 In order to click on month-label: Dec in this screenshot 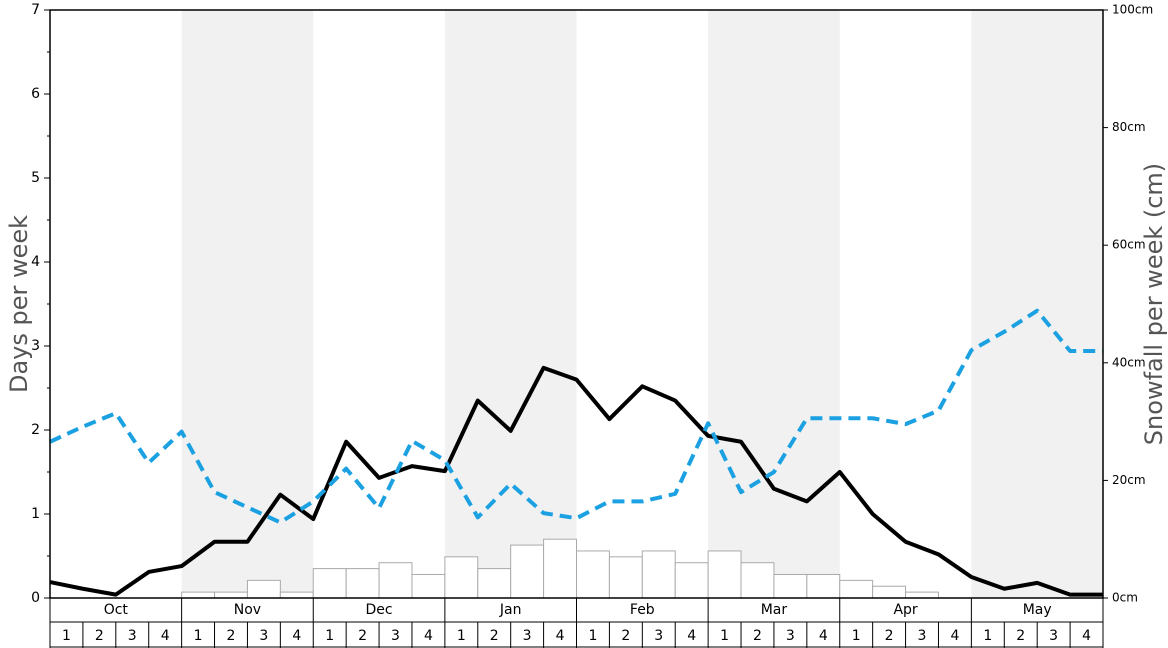, I will do `click(379, 610)`.